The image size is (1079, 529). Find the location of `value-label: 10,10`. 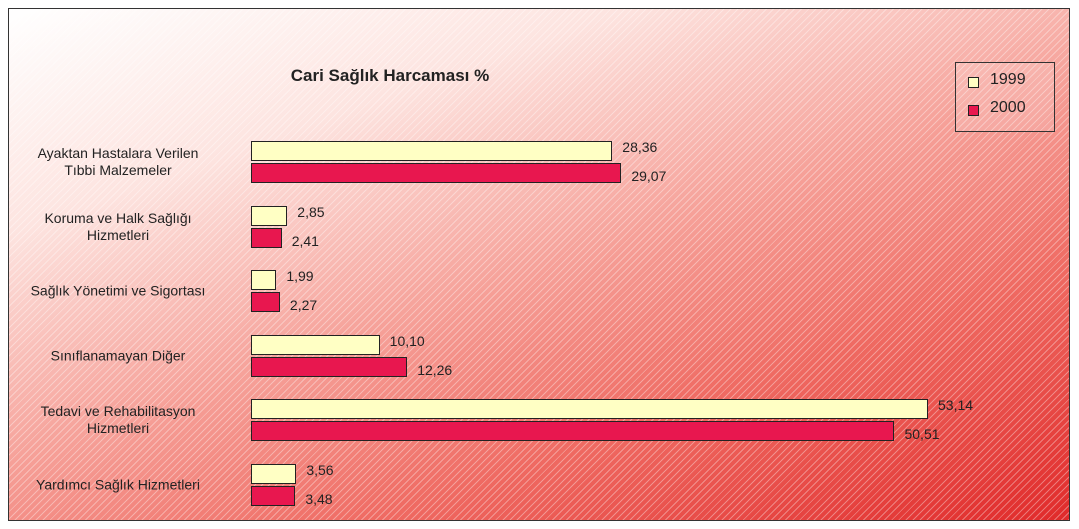

value-label: 10,10 is located at coordinates (407, 340).